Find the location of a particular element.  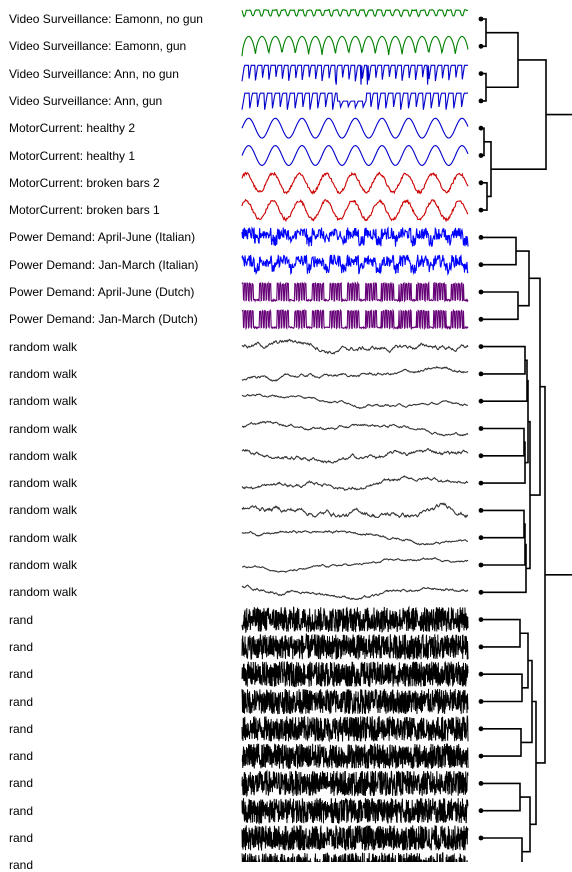

row-label: Power Demand: Jan-March (Dutch) is located at coordinates (103, 319).